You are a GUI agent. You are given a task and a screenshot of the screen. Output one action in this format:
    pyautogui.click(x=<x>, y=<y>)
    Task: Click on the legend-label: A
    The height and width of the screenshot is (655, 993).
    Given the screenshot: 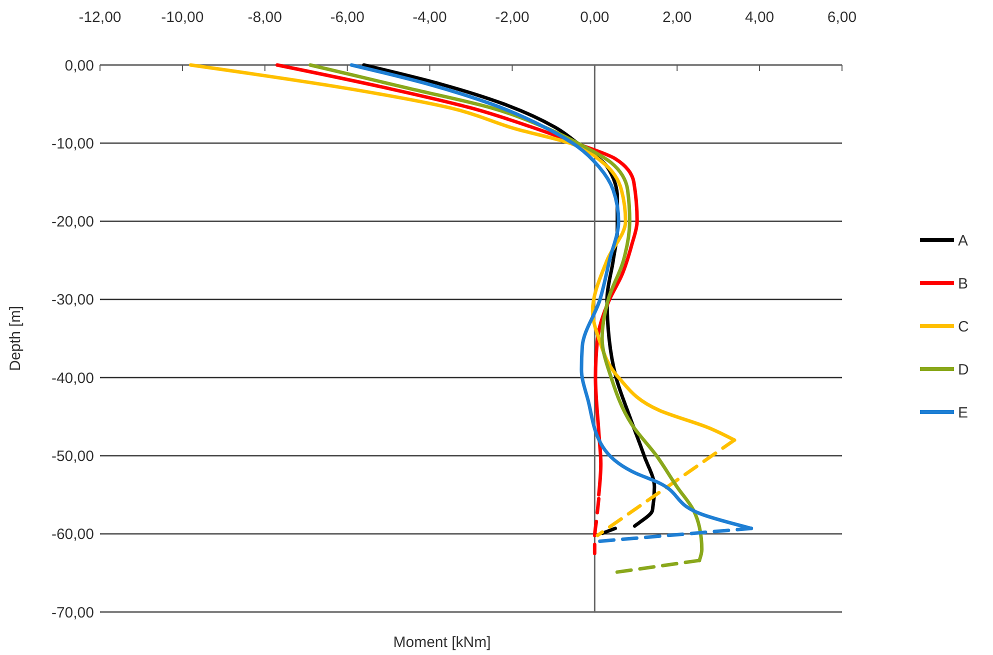 What is the action you would take?
    pyautogui.click(x=963, y=241)
    